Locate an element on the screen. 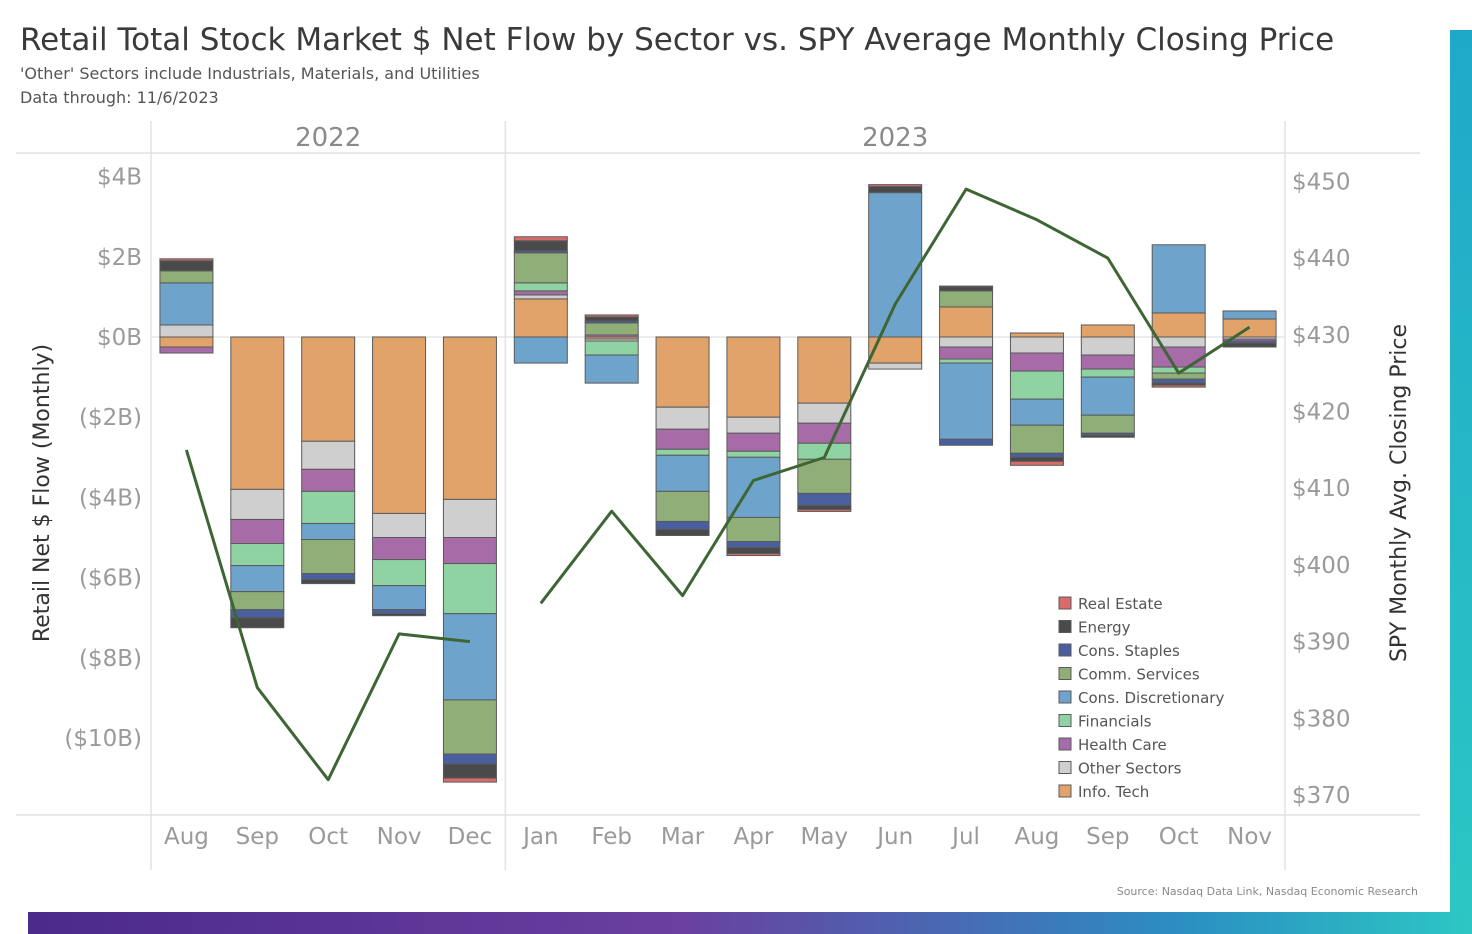  top-strip is located at coordinates (736, 5).